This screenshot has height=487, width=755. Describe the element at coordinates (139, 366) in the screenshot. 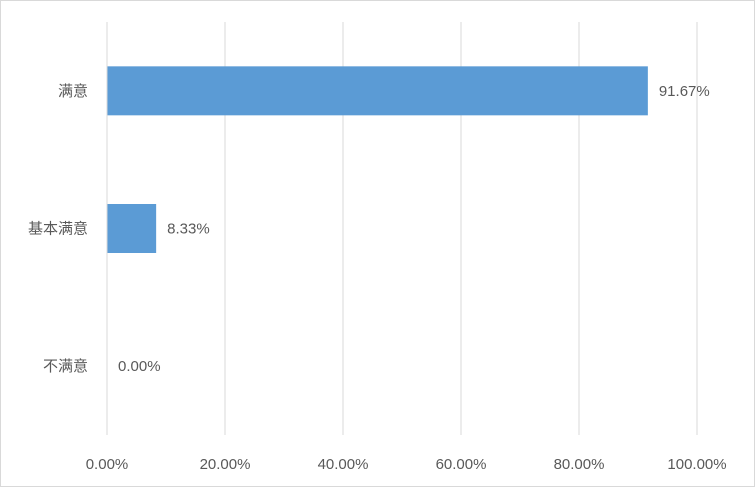

I see `data-label: 0.00%` at that location.